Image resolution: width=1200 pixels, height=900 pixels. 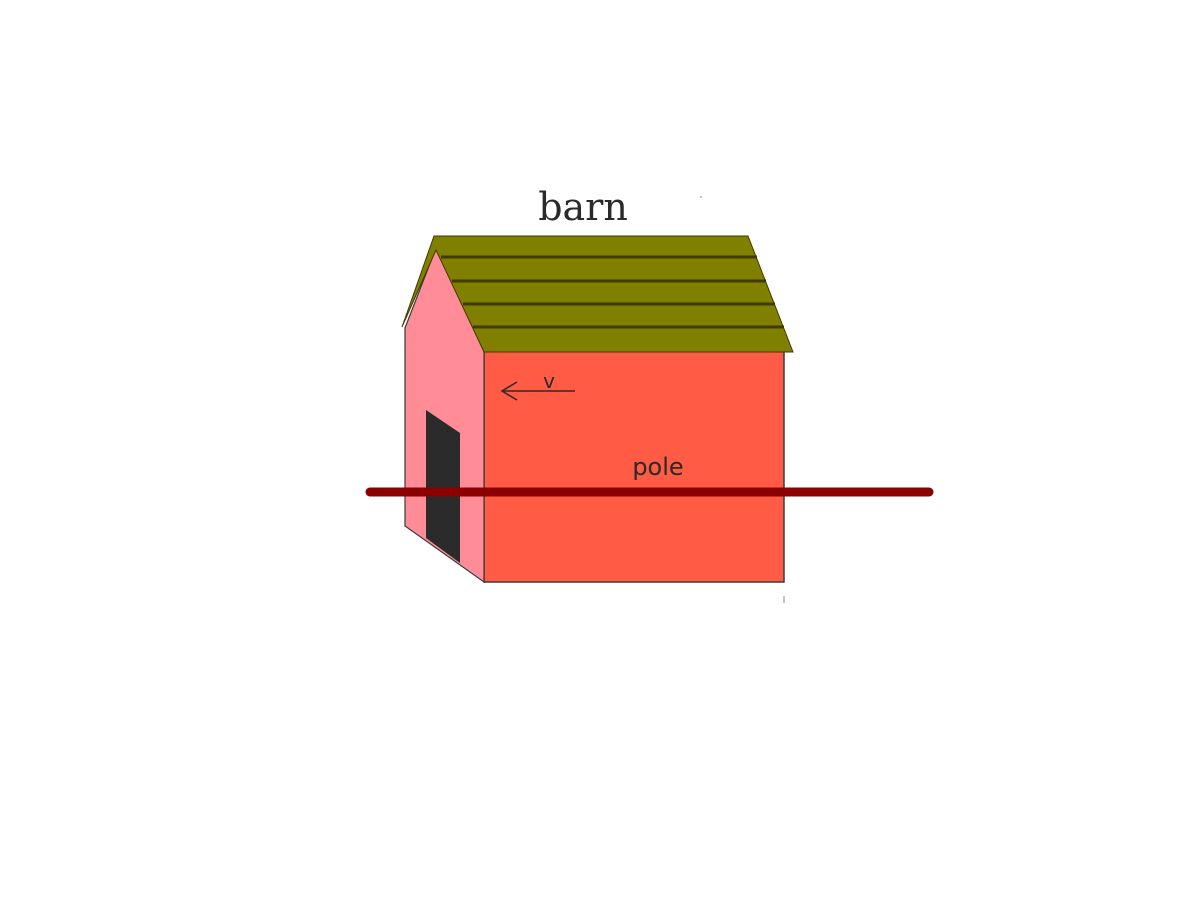 What do you see at coordinates (549, 381) in the screenshot?
I see `velocity-label: v` at bounding box center [549, 381].